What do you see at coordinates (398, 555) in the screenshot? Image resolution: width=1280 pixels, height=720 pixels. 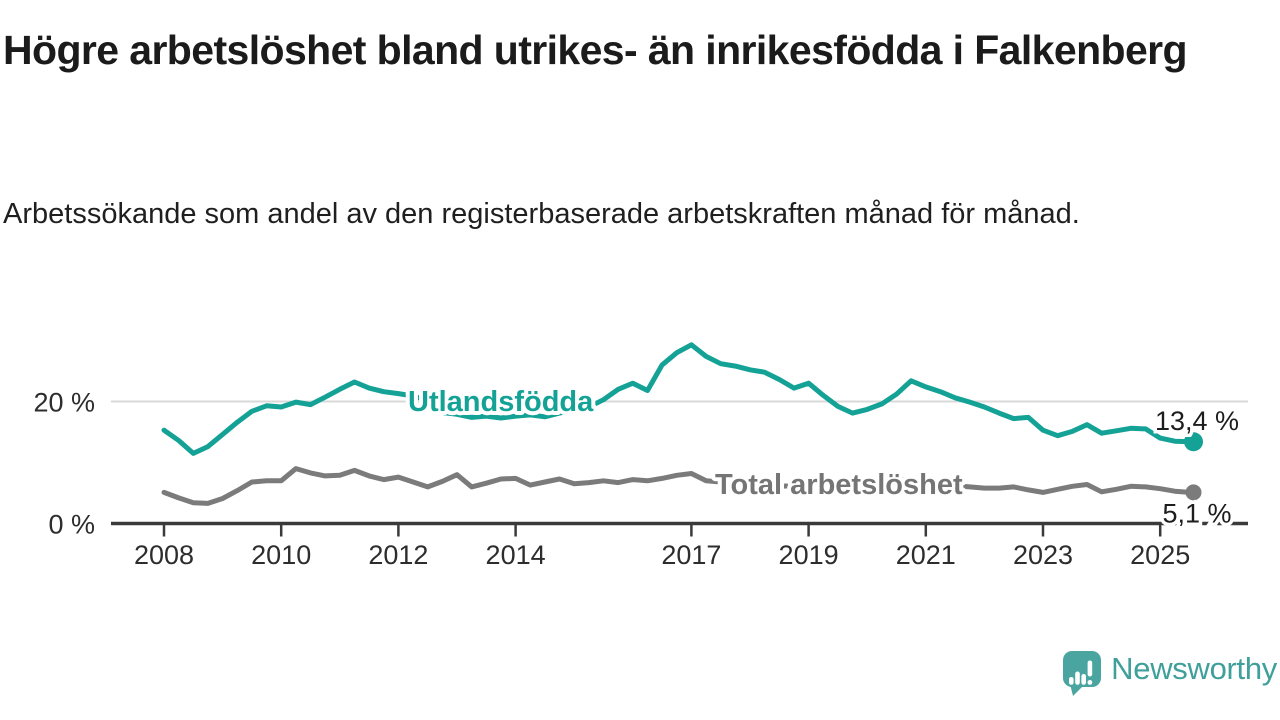 I see `x-tick-label: 2012` at bounding box center [398, 555].